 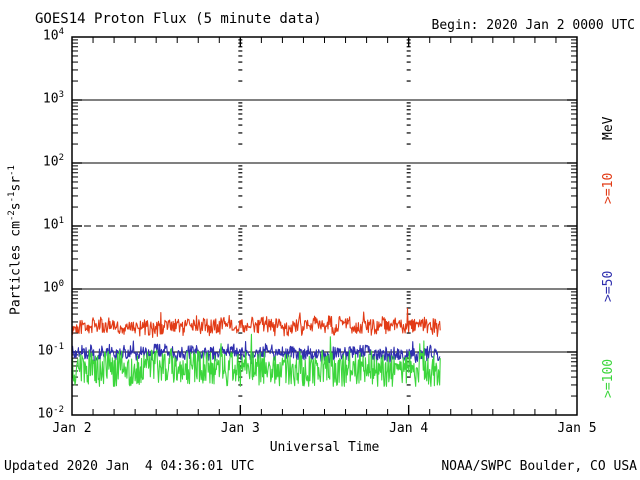 I want to click on legend-label-ge100: >=100, so click(x=608, y=378).